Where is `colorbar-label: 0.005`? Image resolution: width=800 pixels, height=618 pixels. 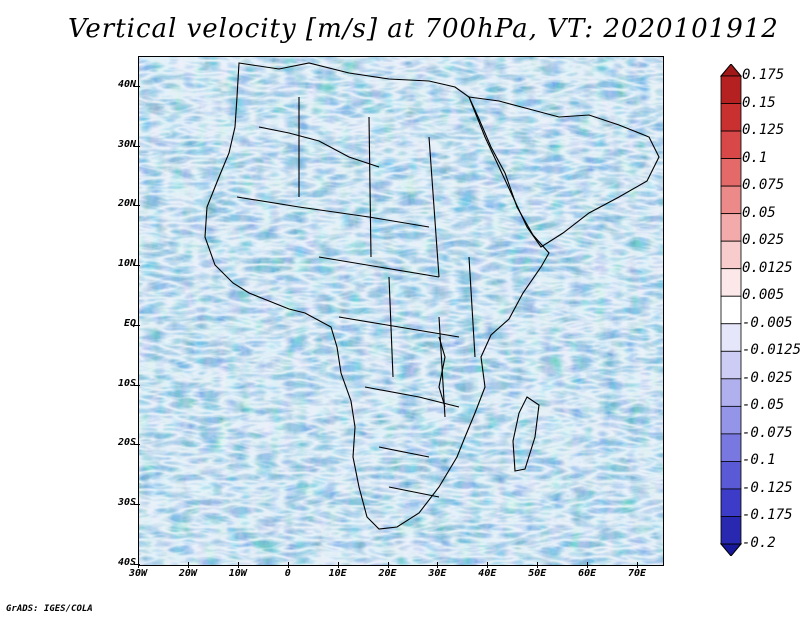 colorbar-label: 0.005 is located at coordinates (763, 295).